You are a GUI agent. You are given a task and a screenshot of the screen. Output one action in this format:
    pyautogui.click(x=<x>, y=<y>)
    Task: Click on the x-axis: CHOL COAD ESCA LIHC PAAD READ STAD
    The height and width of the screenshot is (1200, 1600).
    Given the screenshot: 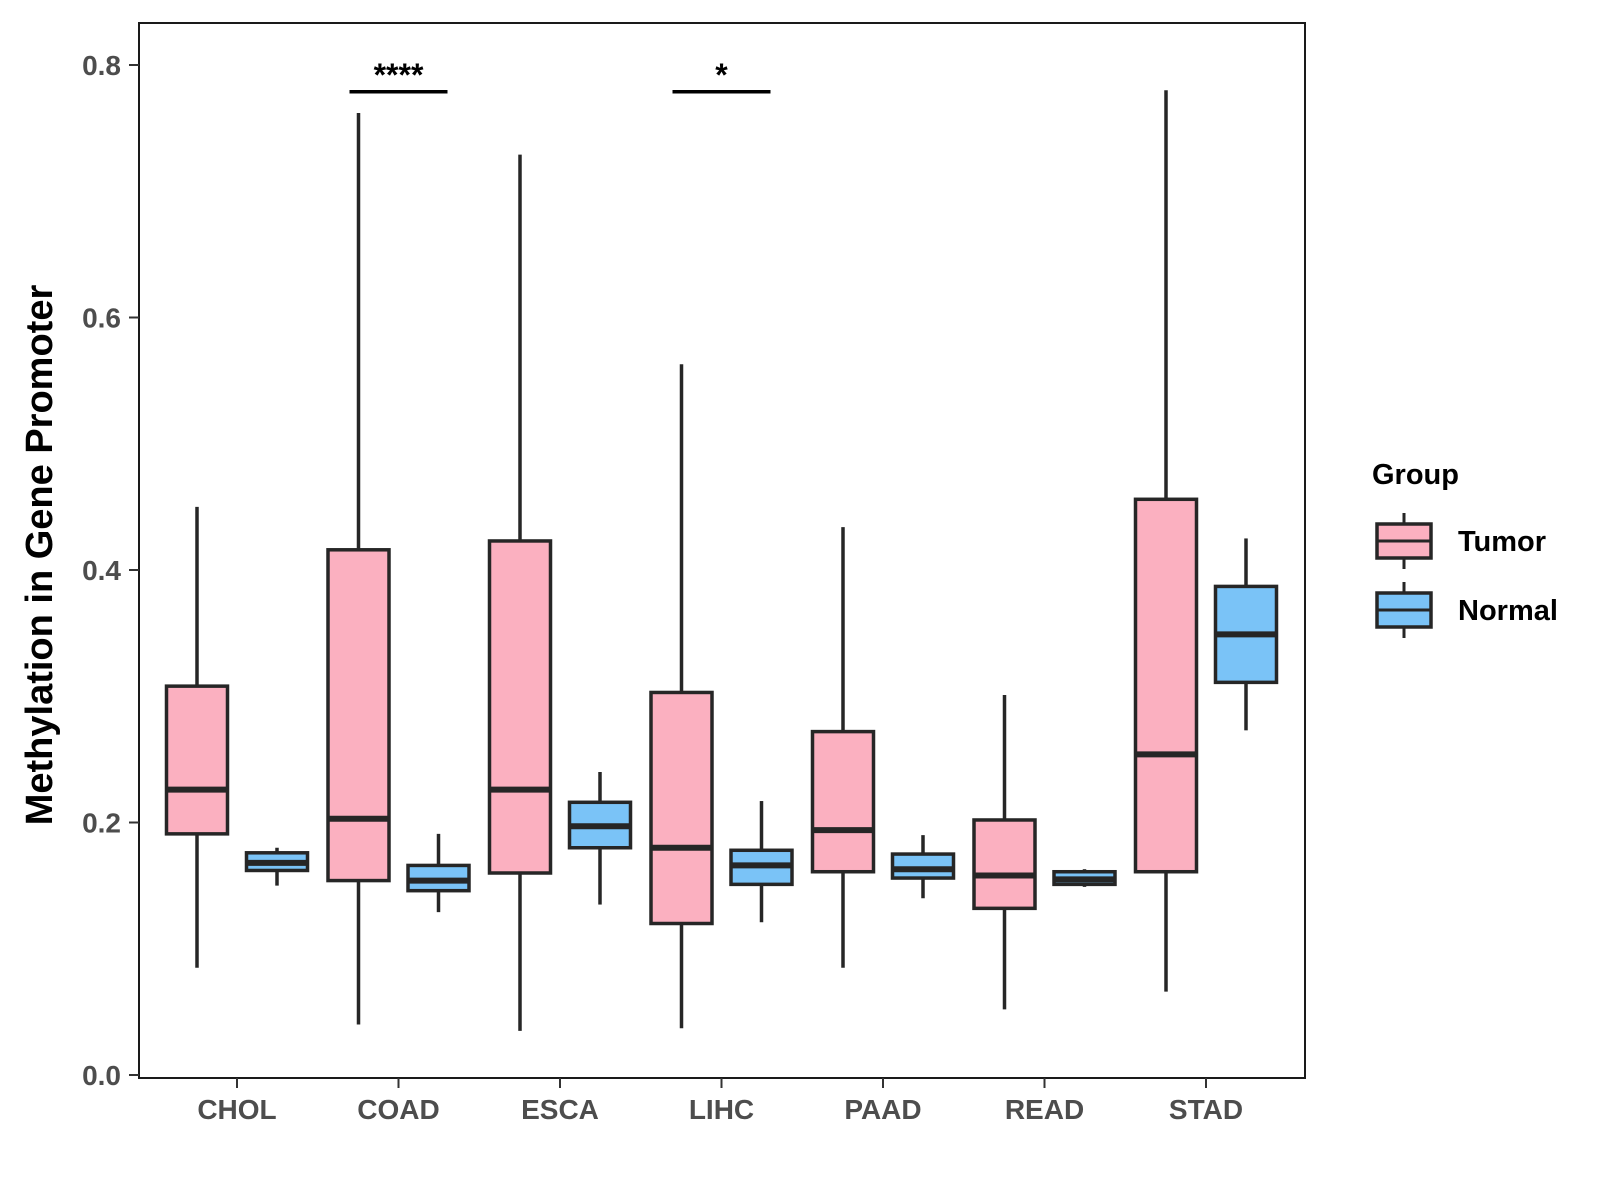 What is the action you would take?
    pyautogui.click(x=720, y=1101)
    